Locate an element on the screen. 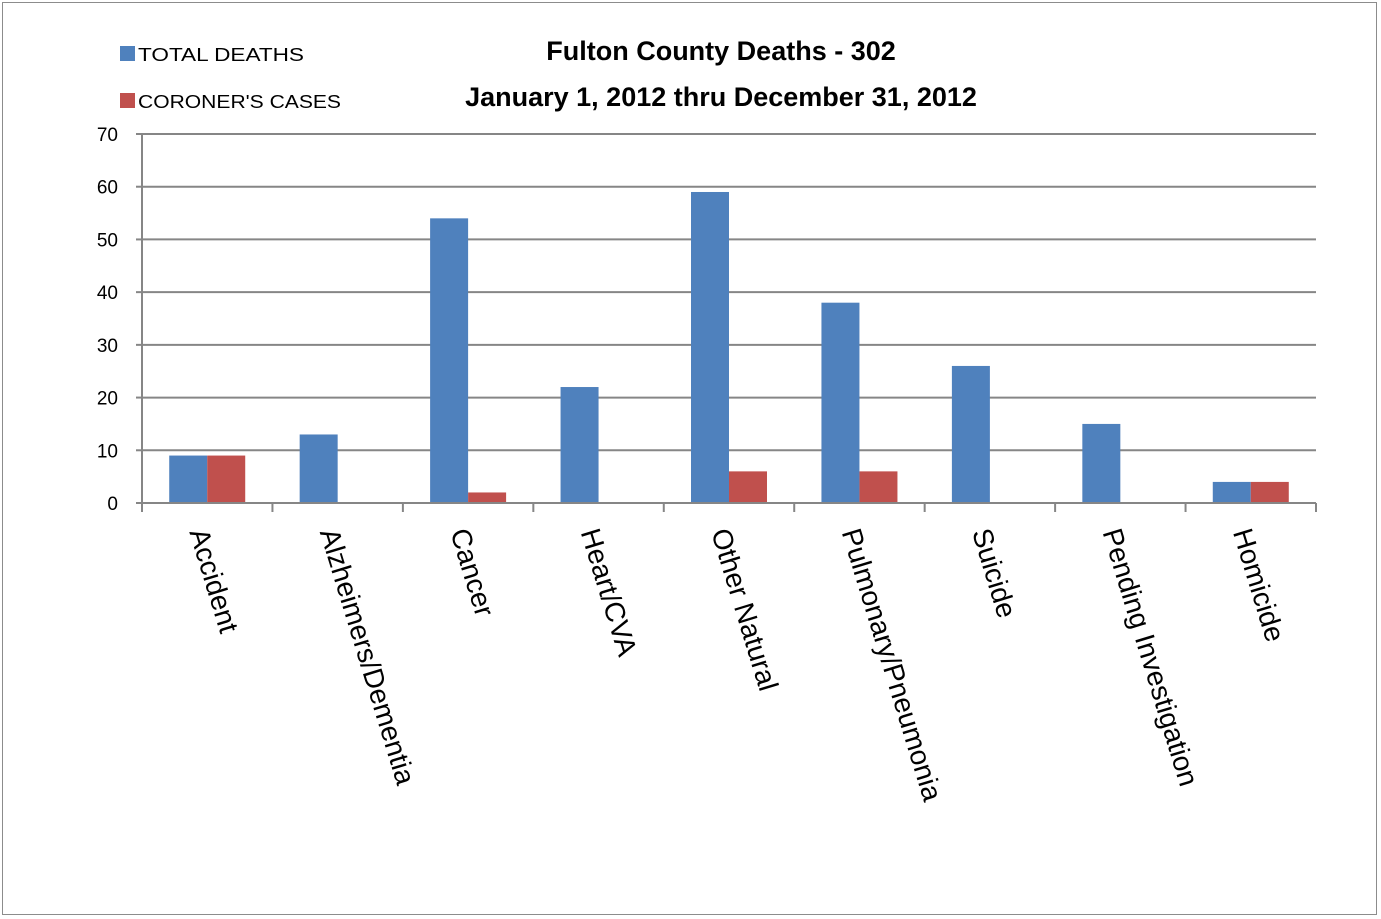 This screenshot has height=919, width=1381. x-tick-label: Suicide is located at coordinates (994, 573).